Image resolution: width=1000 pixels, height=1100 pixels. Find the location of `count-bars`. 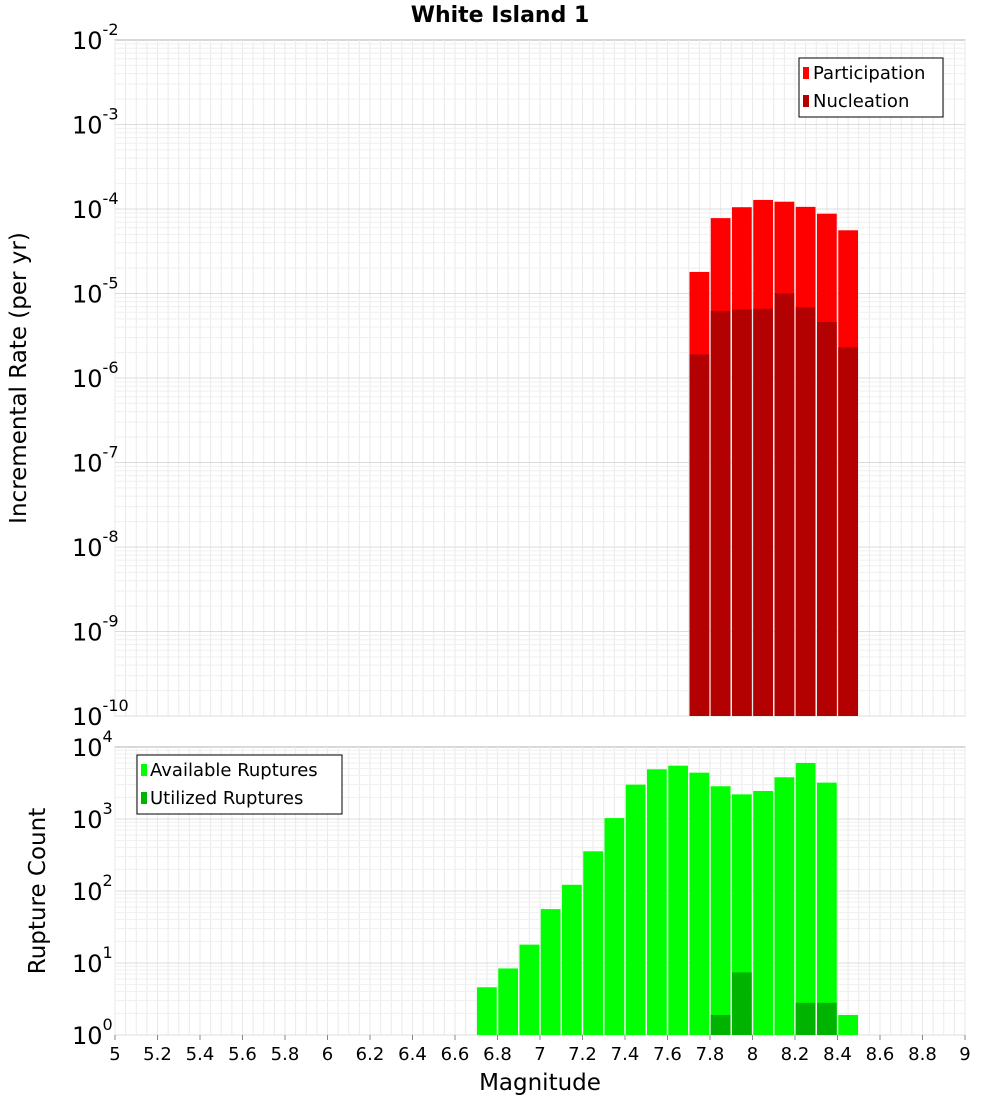

count-bars is located at coordinates (667, 898).